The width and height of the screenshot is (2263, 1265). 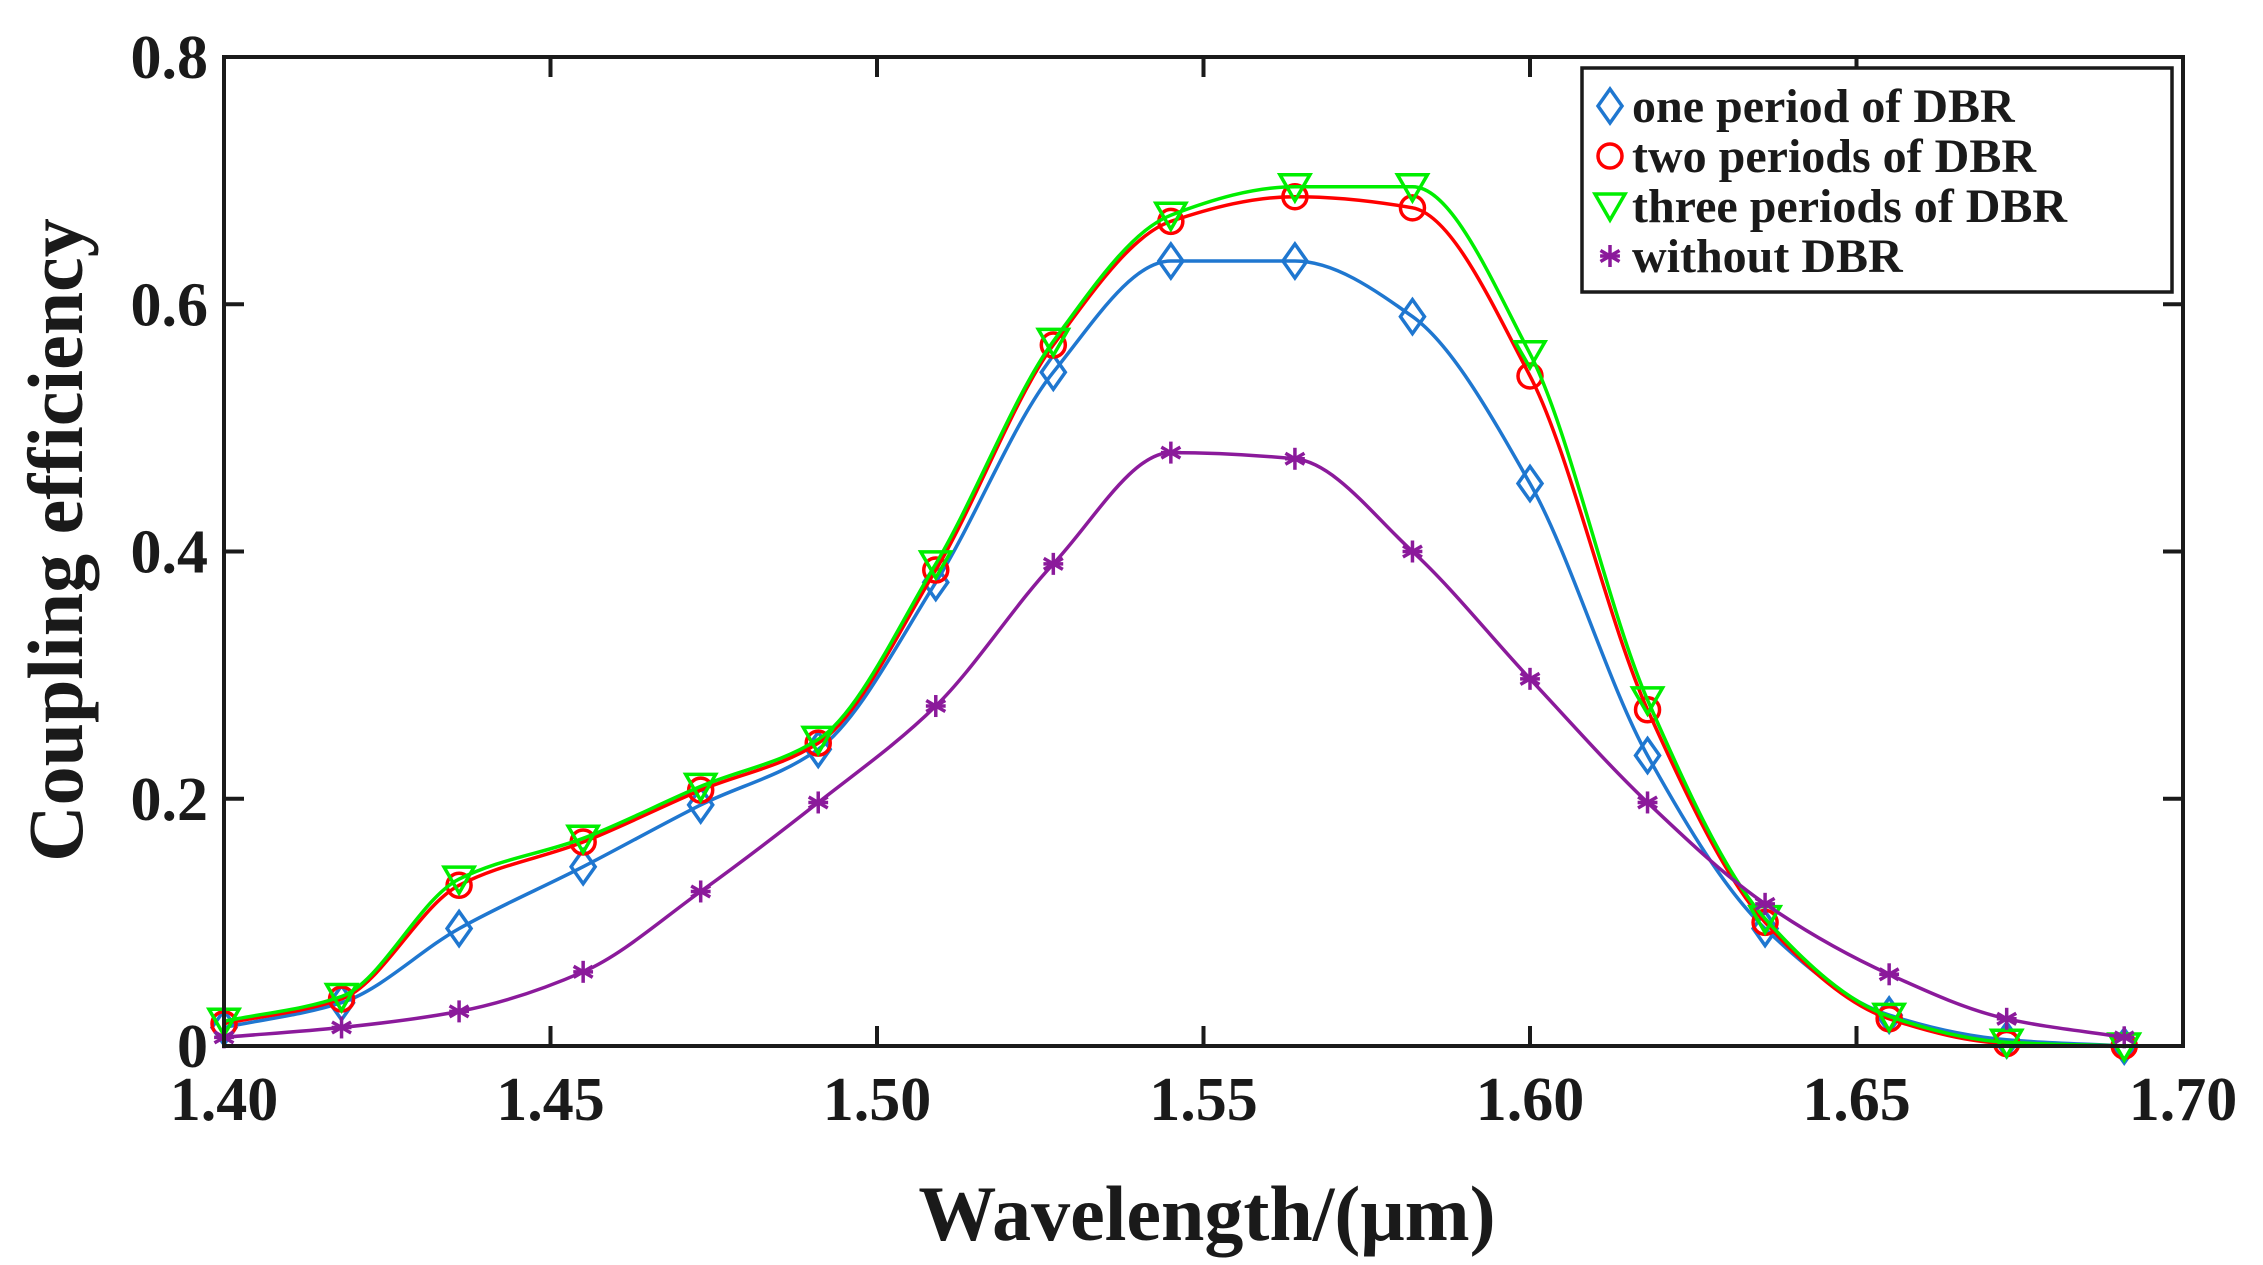 What do you see at coordinates (170, 58) in the screenshot?
I see `y-tick-label: 0.8` at bounding box center [170, 58].